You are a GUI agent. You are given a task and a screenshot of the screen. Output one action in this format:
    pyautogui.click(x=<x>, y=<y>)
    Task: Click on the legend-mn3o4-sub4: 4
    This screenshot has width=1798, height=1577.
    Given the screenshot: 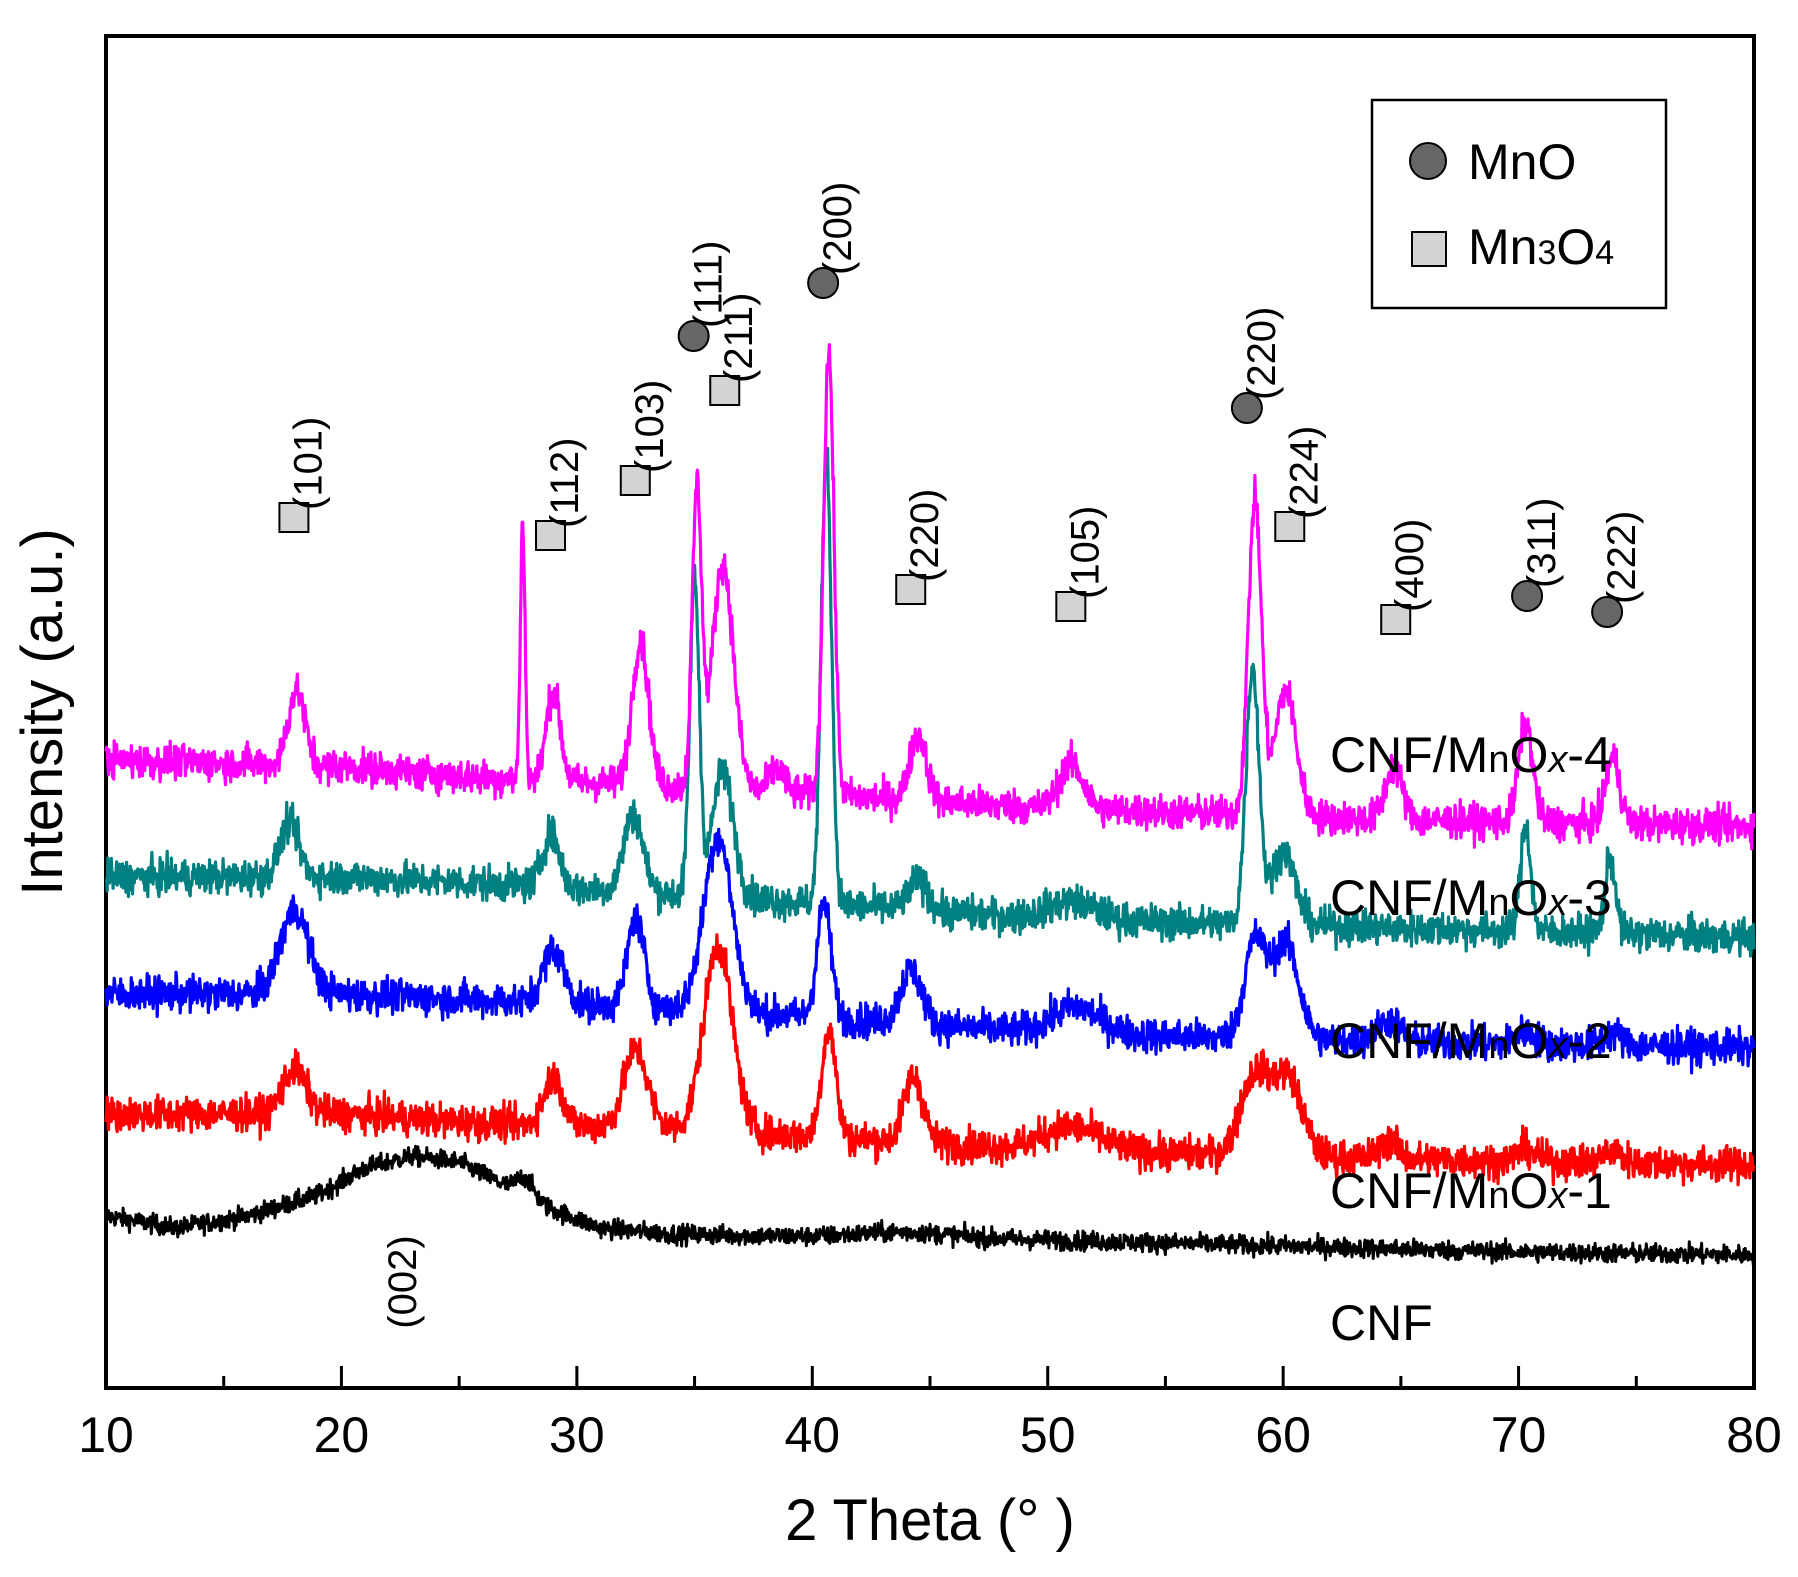 What is the action you would take?
    pyautogui.click(x=1604, y=253)
    